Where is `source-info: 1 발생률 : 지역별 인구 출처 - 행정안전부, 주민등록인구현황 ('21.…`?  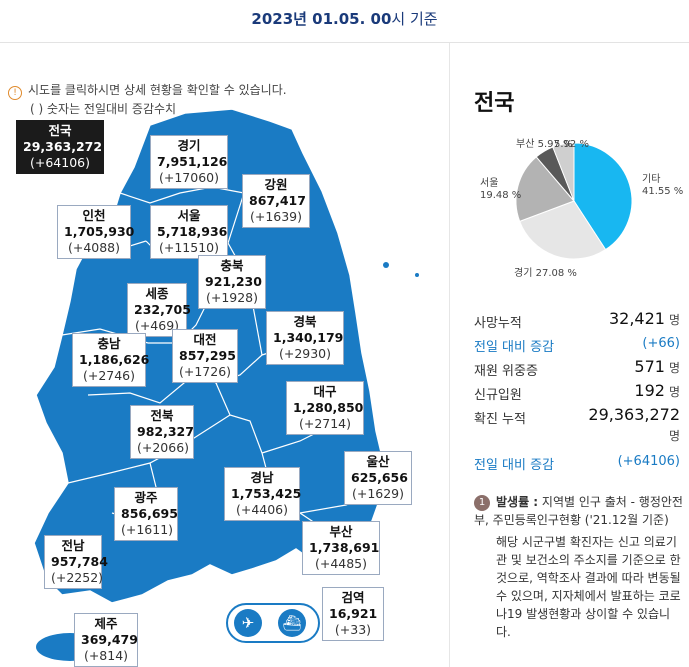
source-info: 1 발생률 : 지역별 인구 출처 - 행정안전부, 주민등록인구현황 ('21.… is located at coordinates (578, 567).